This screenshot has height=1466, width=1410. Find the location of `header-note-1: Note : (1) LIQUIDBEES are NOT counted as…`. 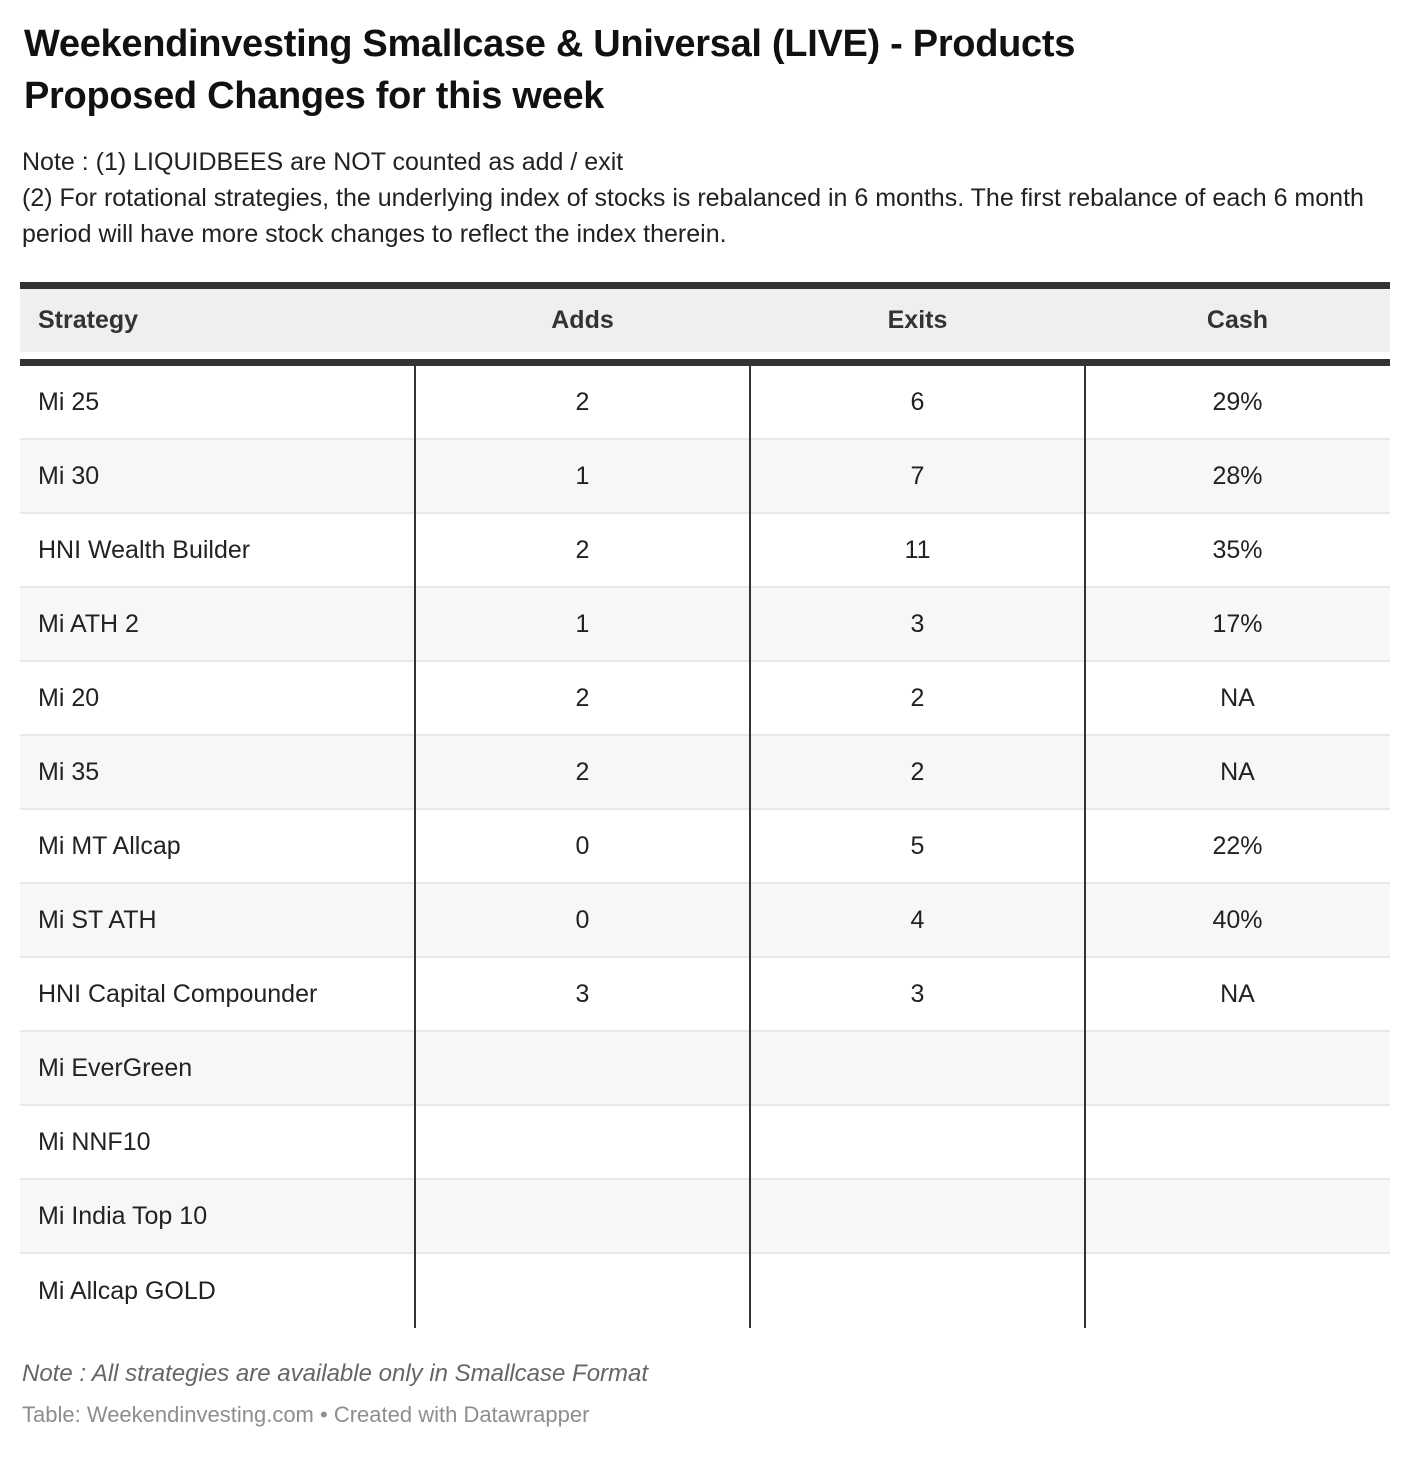

header-note-1: Note : (1) LIQUIDBEES are NOT counted as… is located at coordinates (323, 162).